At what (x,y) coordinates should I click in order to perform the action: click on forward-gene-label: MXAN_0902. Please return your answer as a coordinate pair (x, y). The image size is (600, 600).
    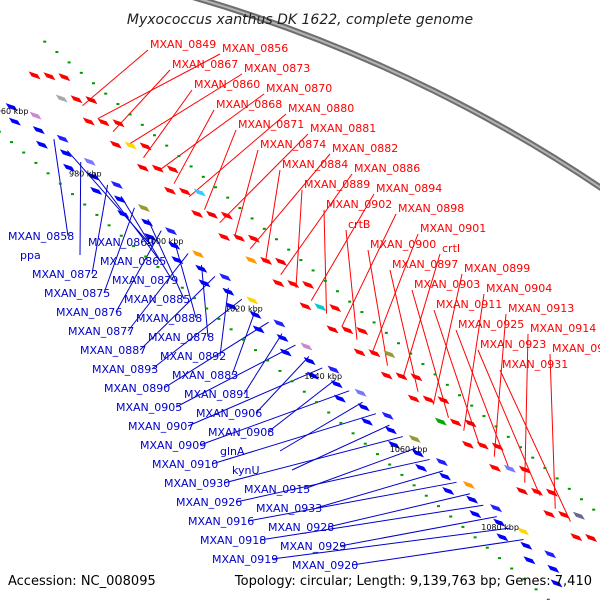
    Looking at the image, I should click on (359, 204).